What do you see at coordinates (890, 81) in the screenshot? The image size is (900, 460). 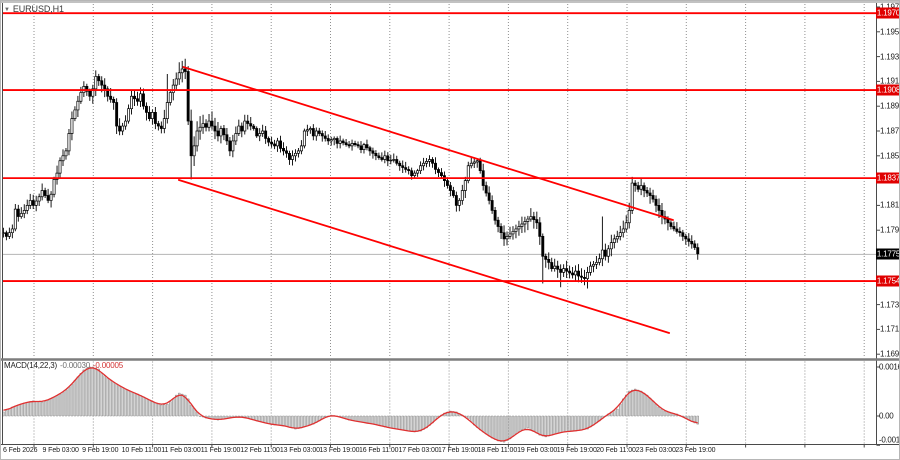 I see `price-tick-label: 1.1915` at bounding box center [890, 81].